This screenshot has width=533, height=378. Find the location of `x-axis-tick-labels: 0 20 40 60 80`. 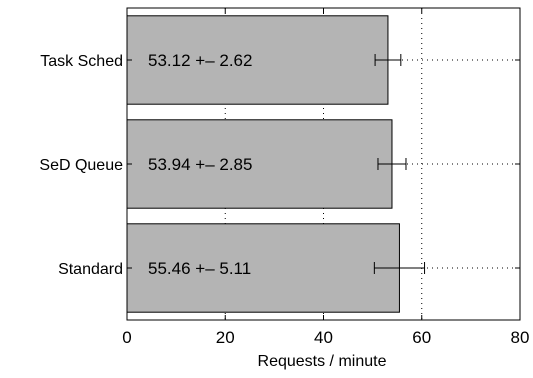

x-axis-tick-labels: 0 20 40 60 80 is located at coordinates (325, 337).